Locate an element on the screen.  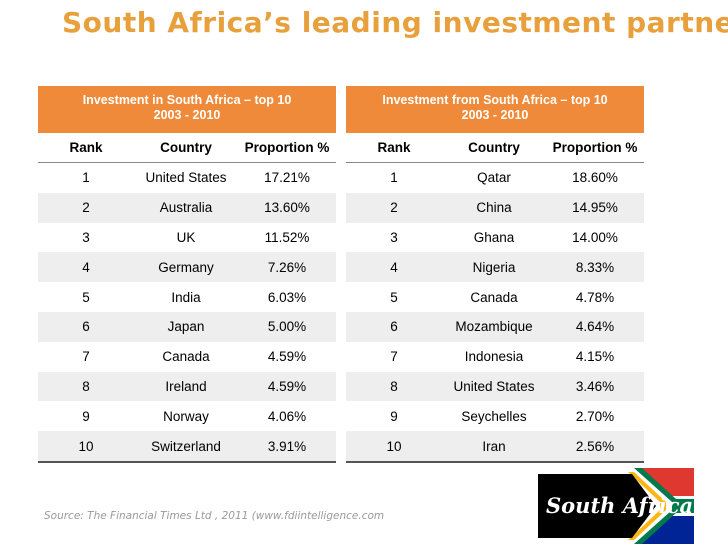
table-row: 5 India 6.03% is located at coordinates (187, 297).